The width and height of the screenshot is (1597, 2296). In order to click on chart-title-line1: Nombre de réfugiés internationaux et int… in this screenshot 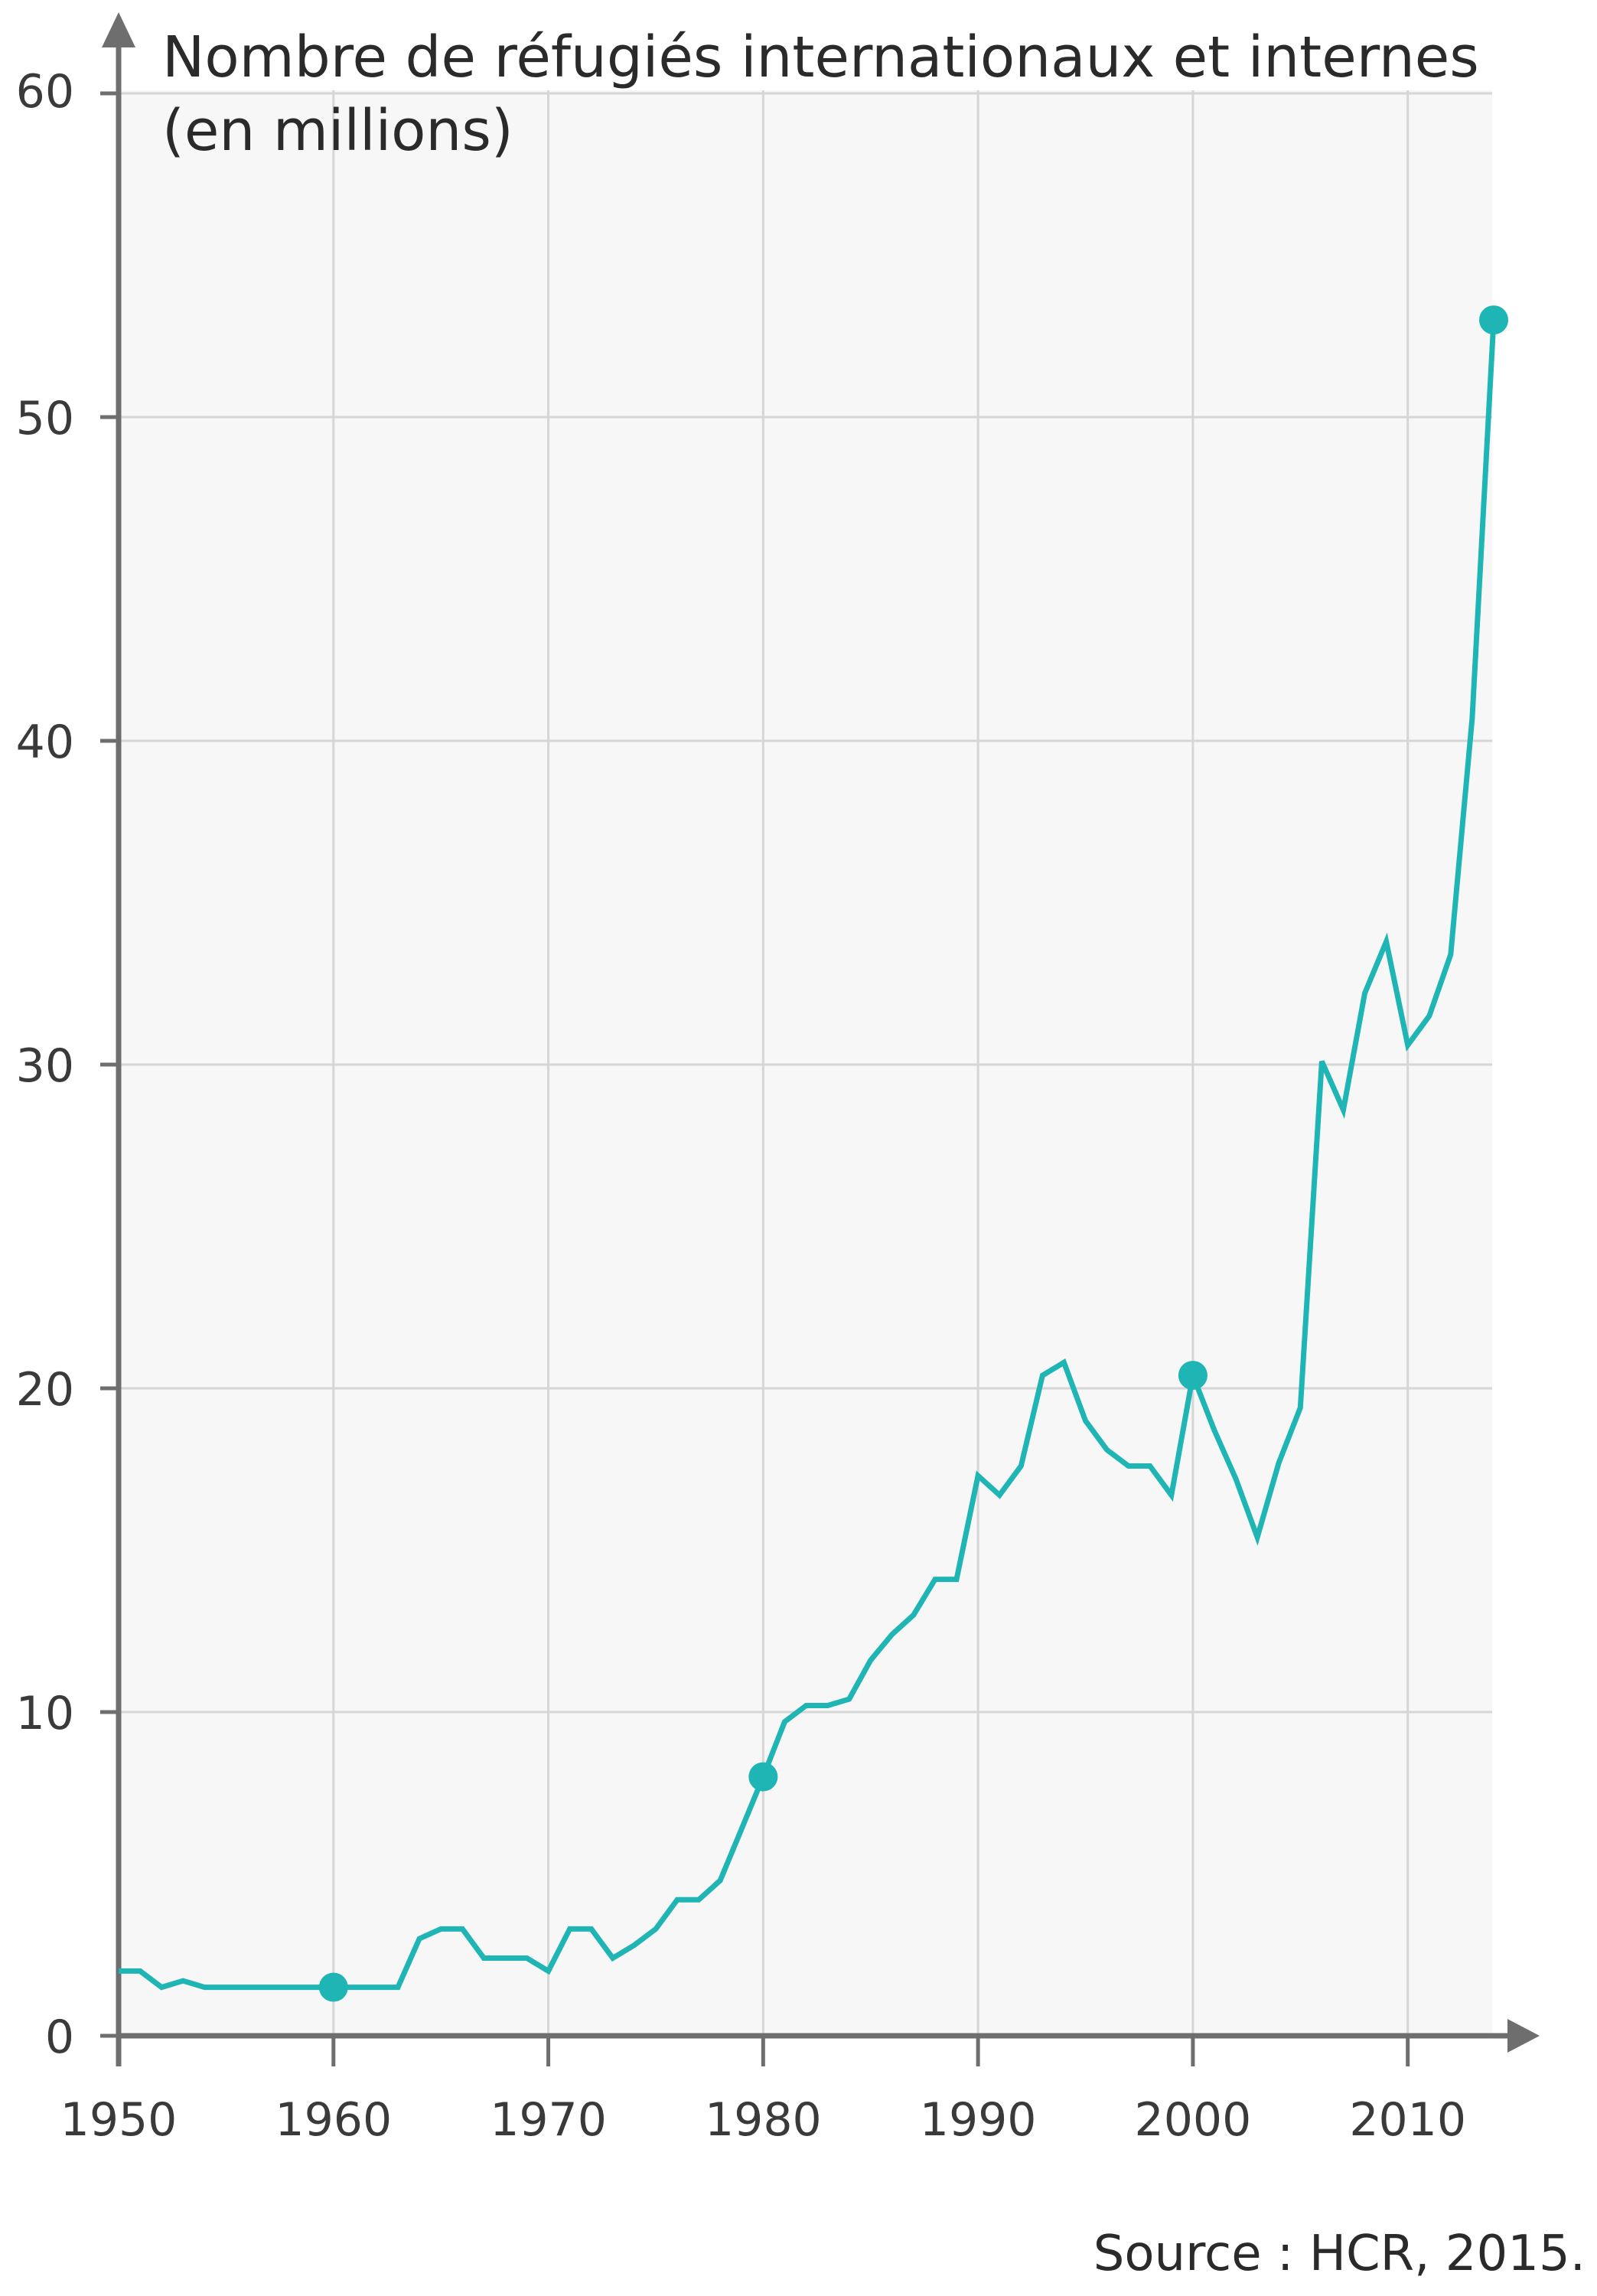, I will do `click(820, 57)`.